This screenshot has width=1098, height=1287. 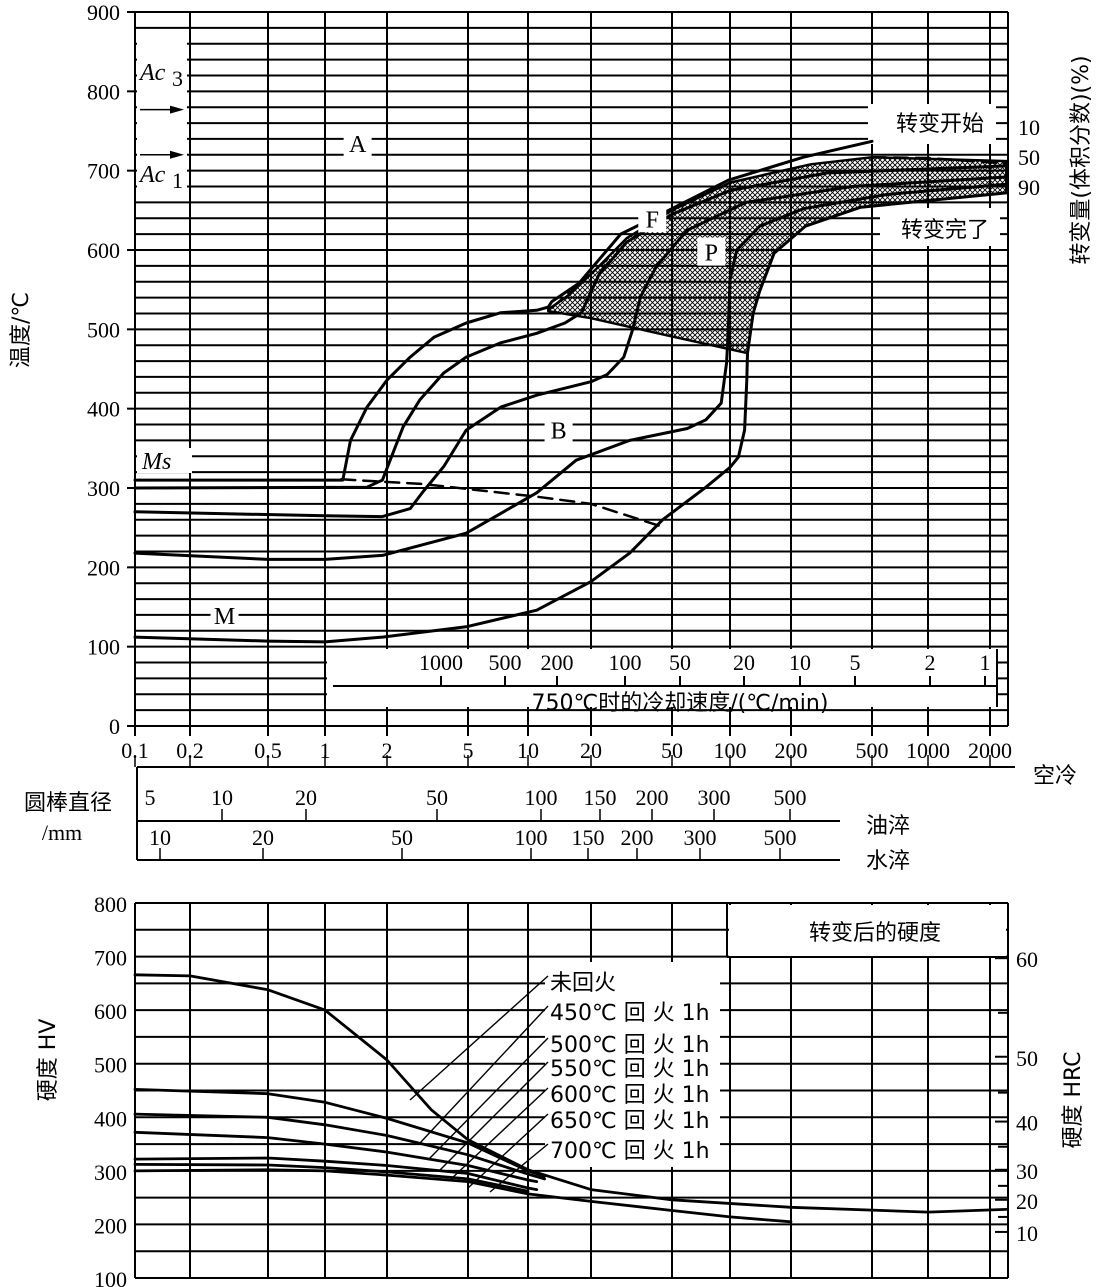 I want to click on transformation-finish-label: 转变完了, so click(x=945, y=230).